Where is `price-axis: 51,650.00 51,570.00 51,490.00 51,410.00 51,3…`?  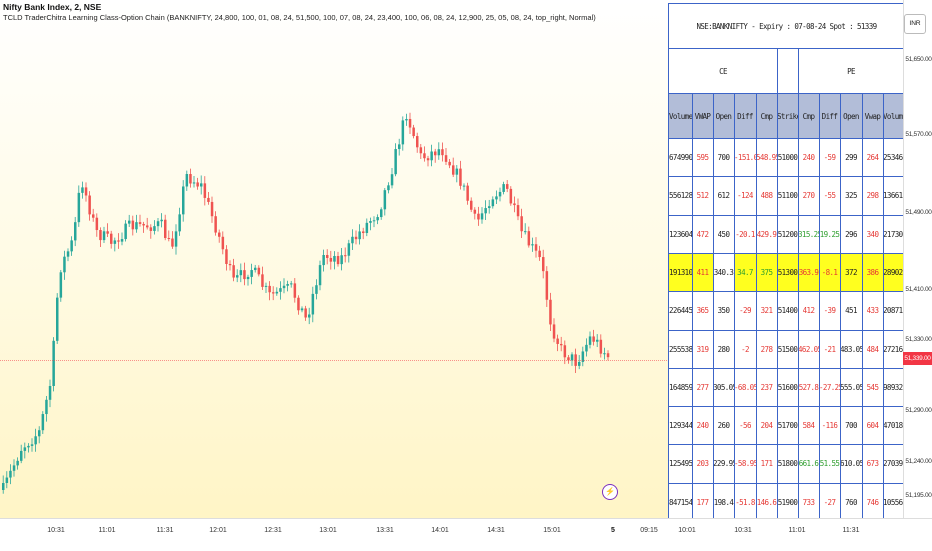
price-axis: 51,650.00 51,570.00 51,490.00 51,410.00 51,3… is located at coordinates (917, 259).